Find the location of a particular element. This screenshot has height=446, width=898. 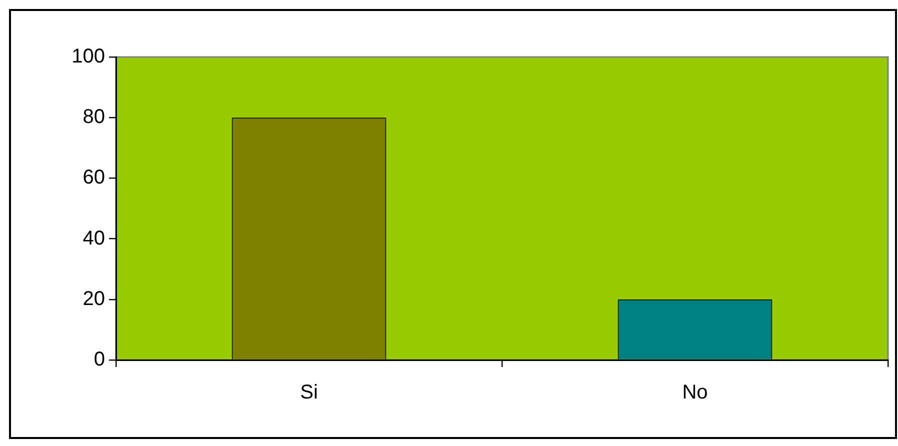

x-tick-label: Si is located at coordinates (309, 393).